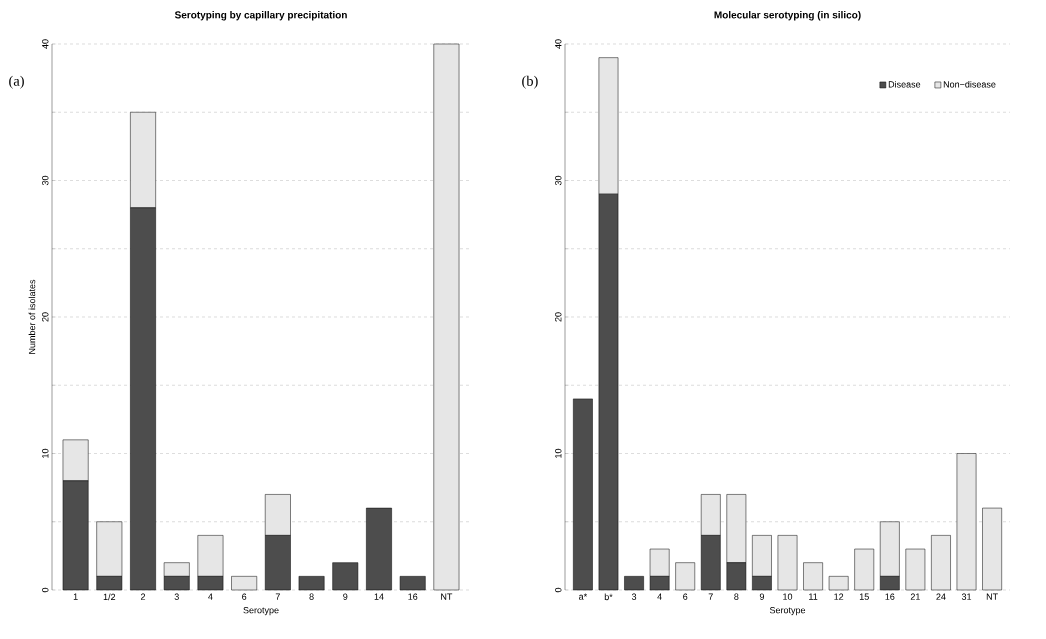  I want to click on x-tick-label: 11, so click(813, 596).